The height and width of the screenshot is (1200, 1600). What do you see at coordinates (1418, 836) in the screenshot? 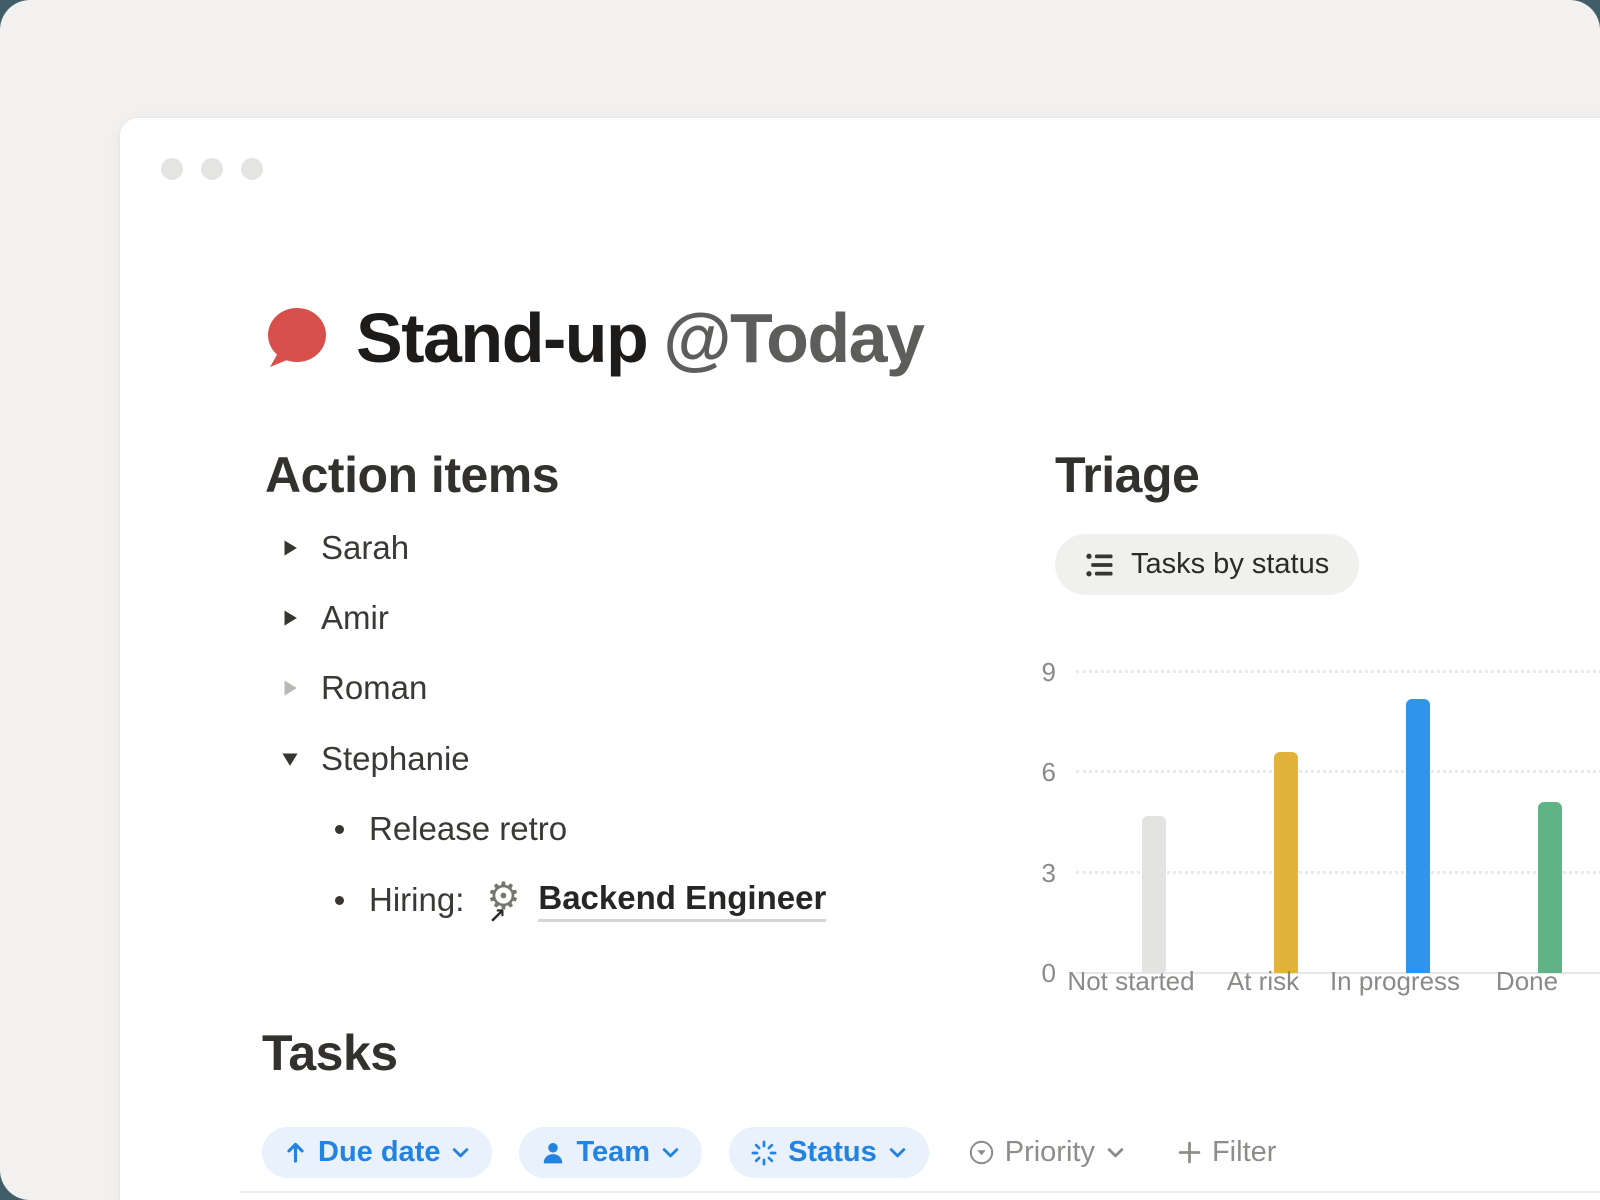
I see `chart-bar-in-progress` at bounding box center [1418, 836].